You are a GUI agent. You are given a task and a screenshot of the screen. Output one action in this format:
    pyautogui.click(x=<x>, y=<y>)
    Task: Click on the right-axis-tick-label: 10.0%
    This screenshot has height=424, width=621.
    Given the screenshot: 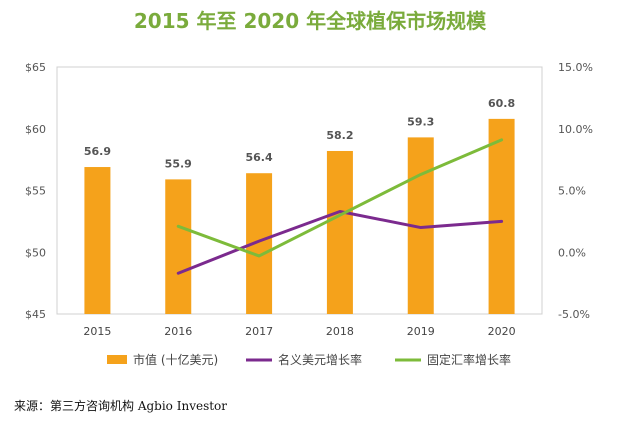 What is the action you would take?
    pyautogui.click(x=575, y=129)
    